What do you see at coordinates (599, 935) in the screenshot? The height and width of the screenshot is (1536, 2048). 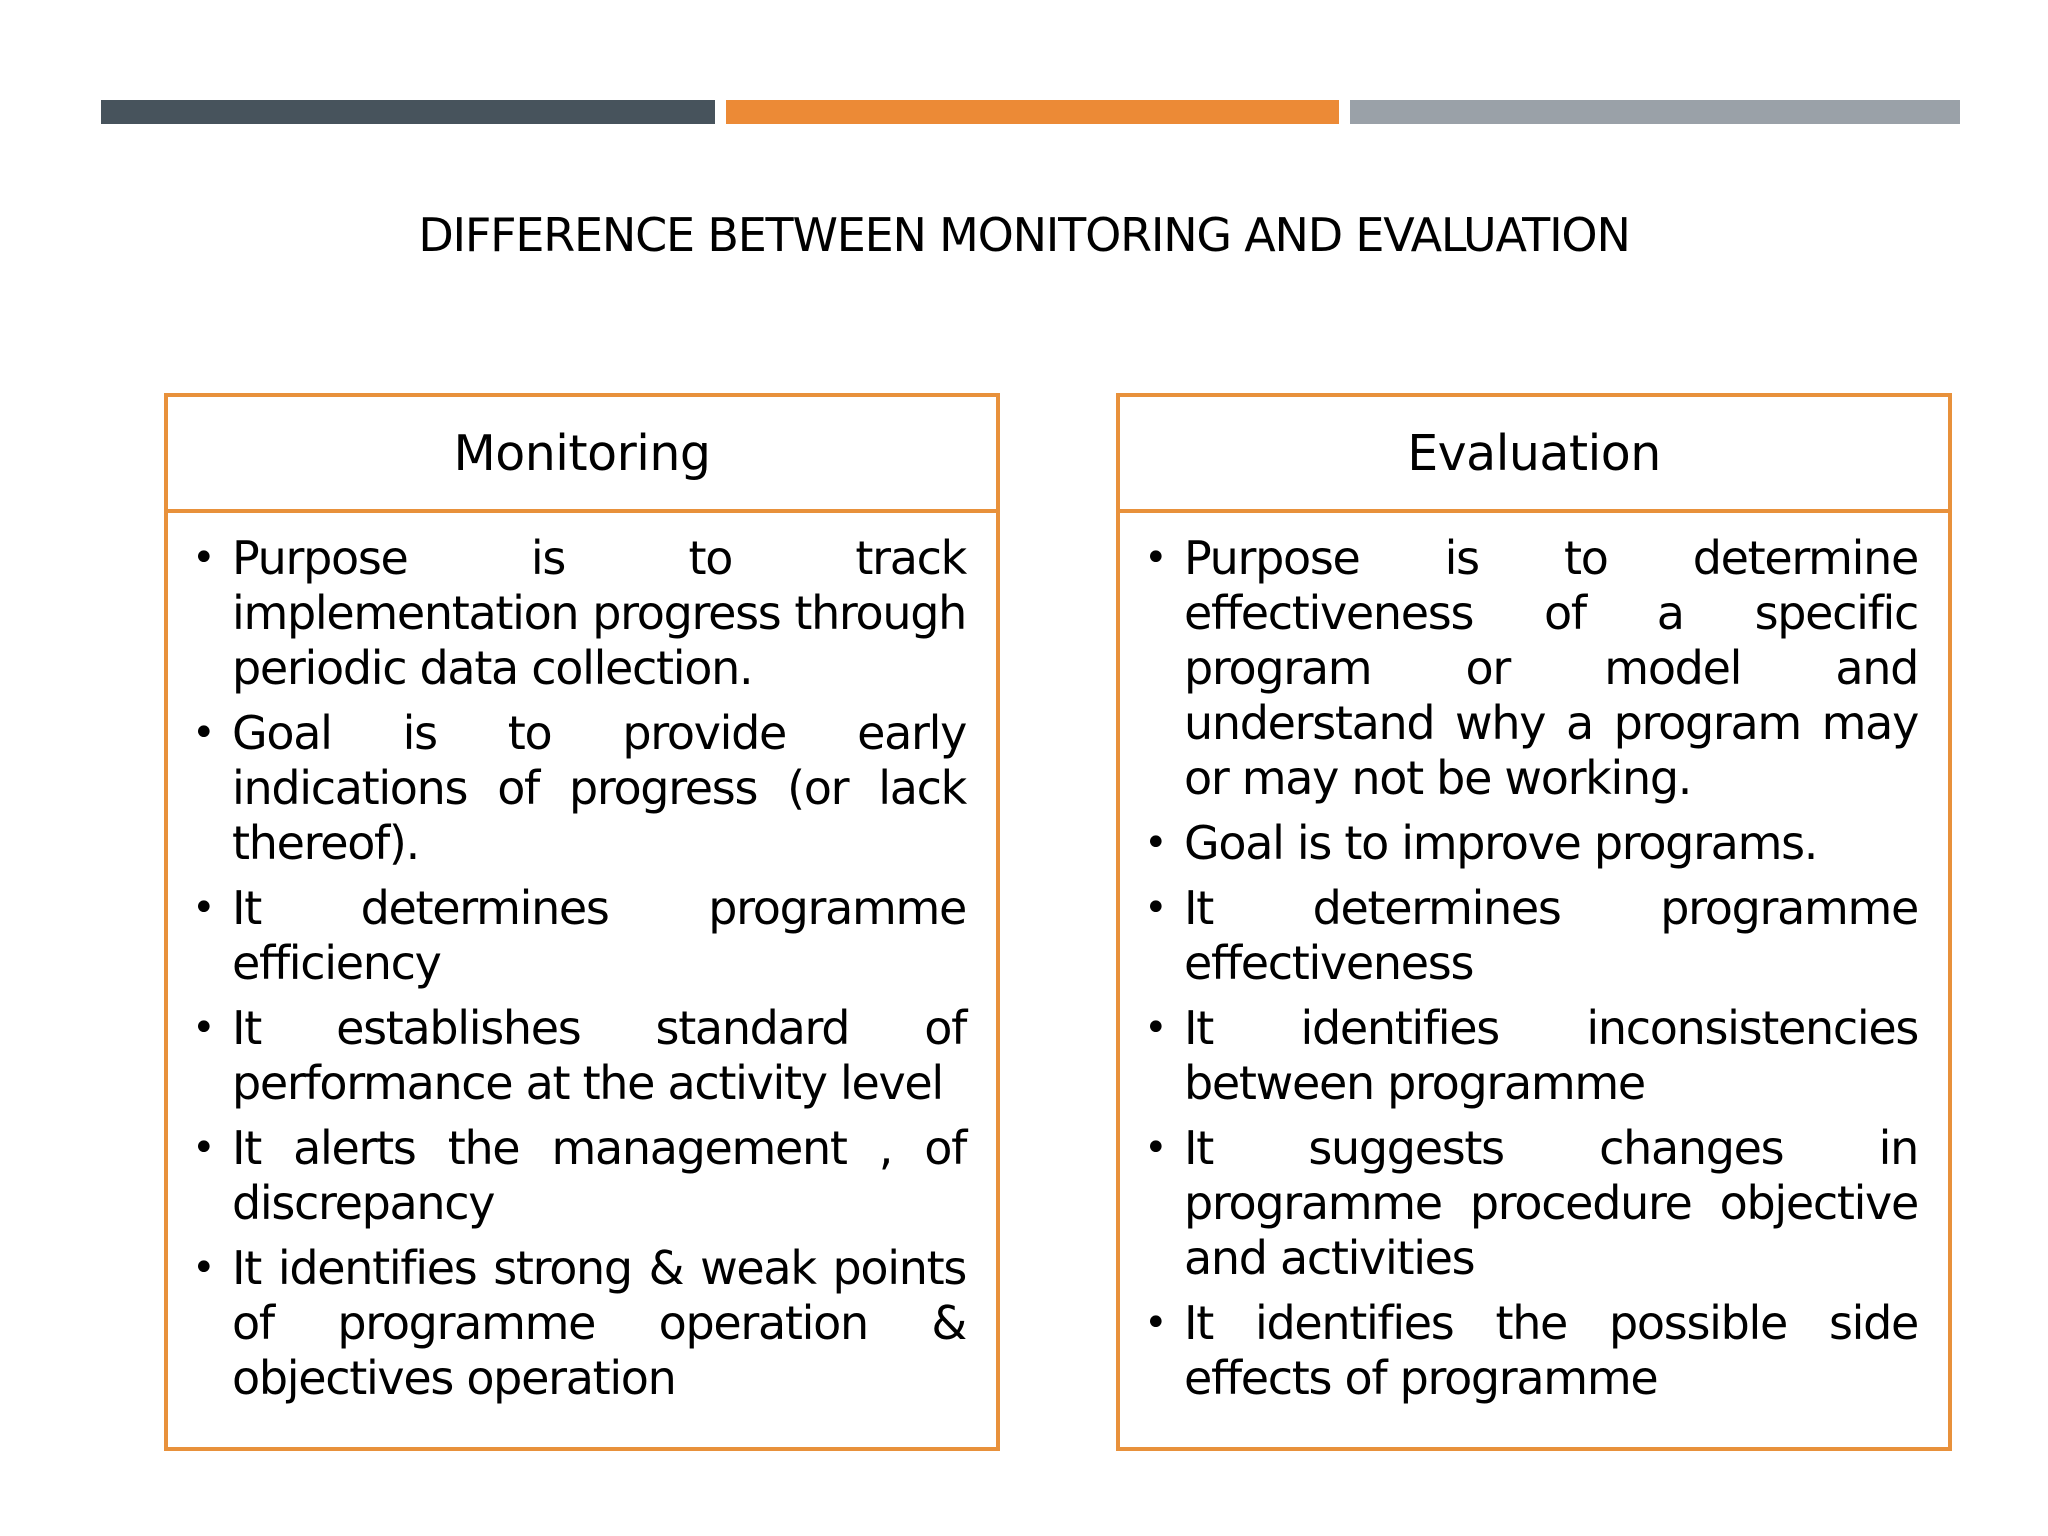 I see `monitoring-point-text: It determines programme efficiency` at bounding box center [599, 935].